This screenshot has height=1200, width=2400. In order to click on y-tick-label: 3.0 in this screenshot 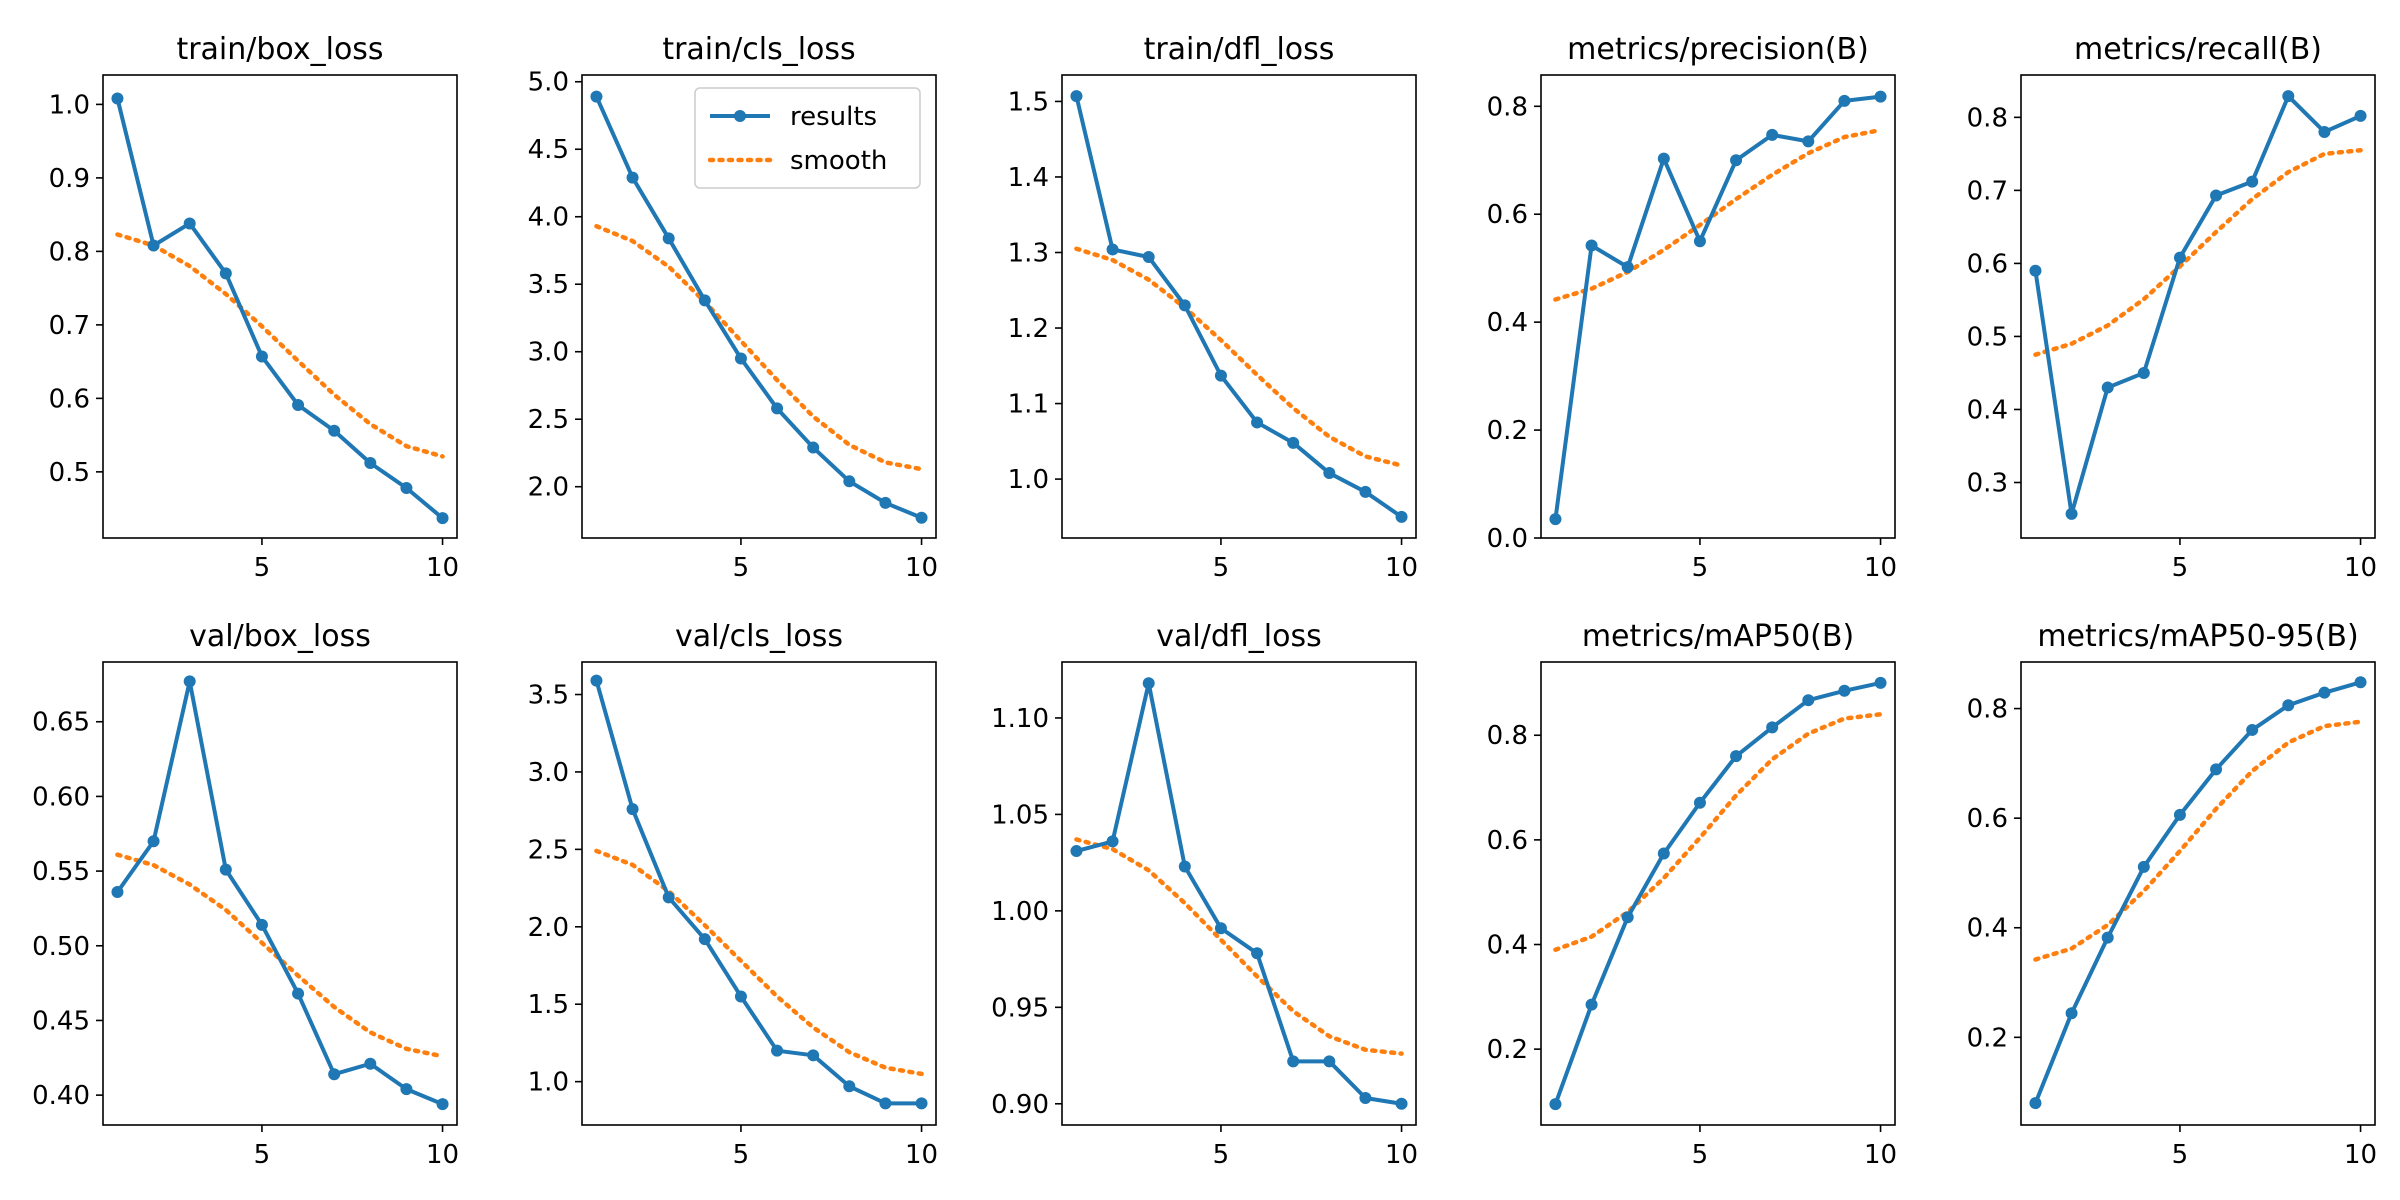, I will do `click(548, 353)`.